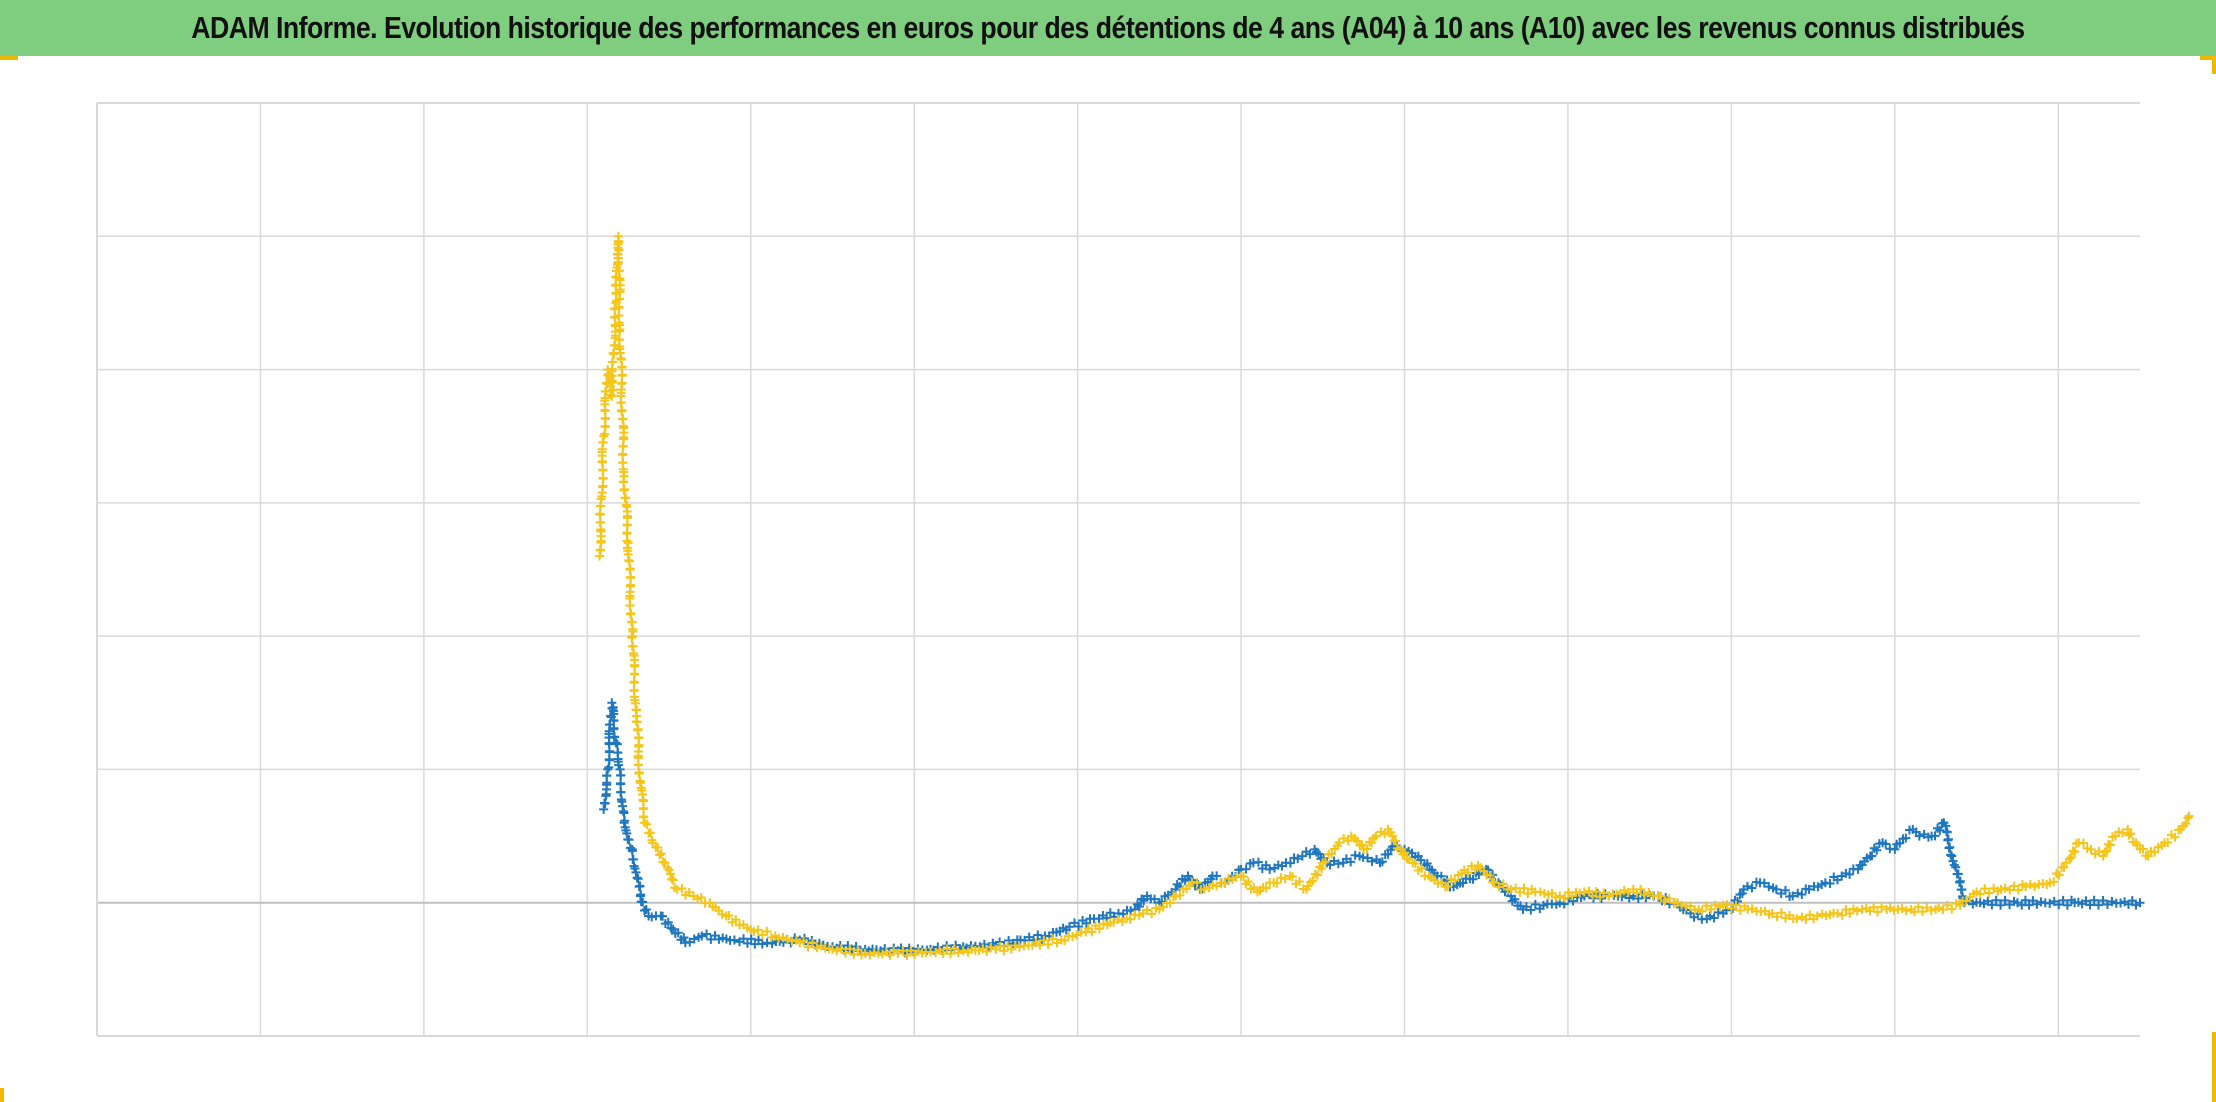 Image resolution: width=2216 pixels, height=1102 pixels. I want to click on frame-corner-top-right-h, so click(2208, 58).